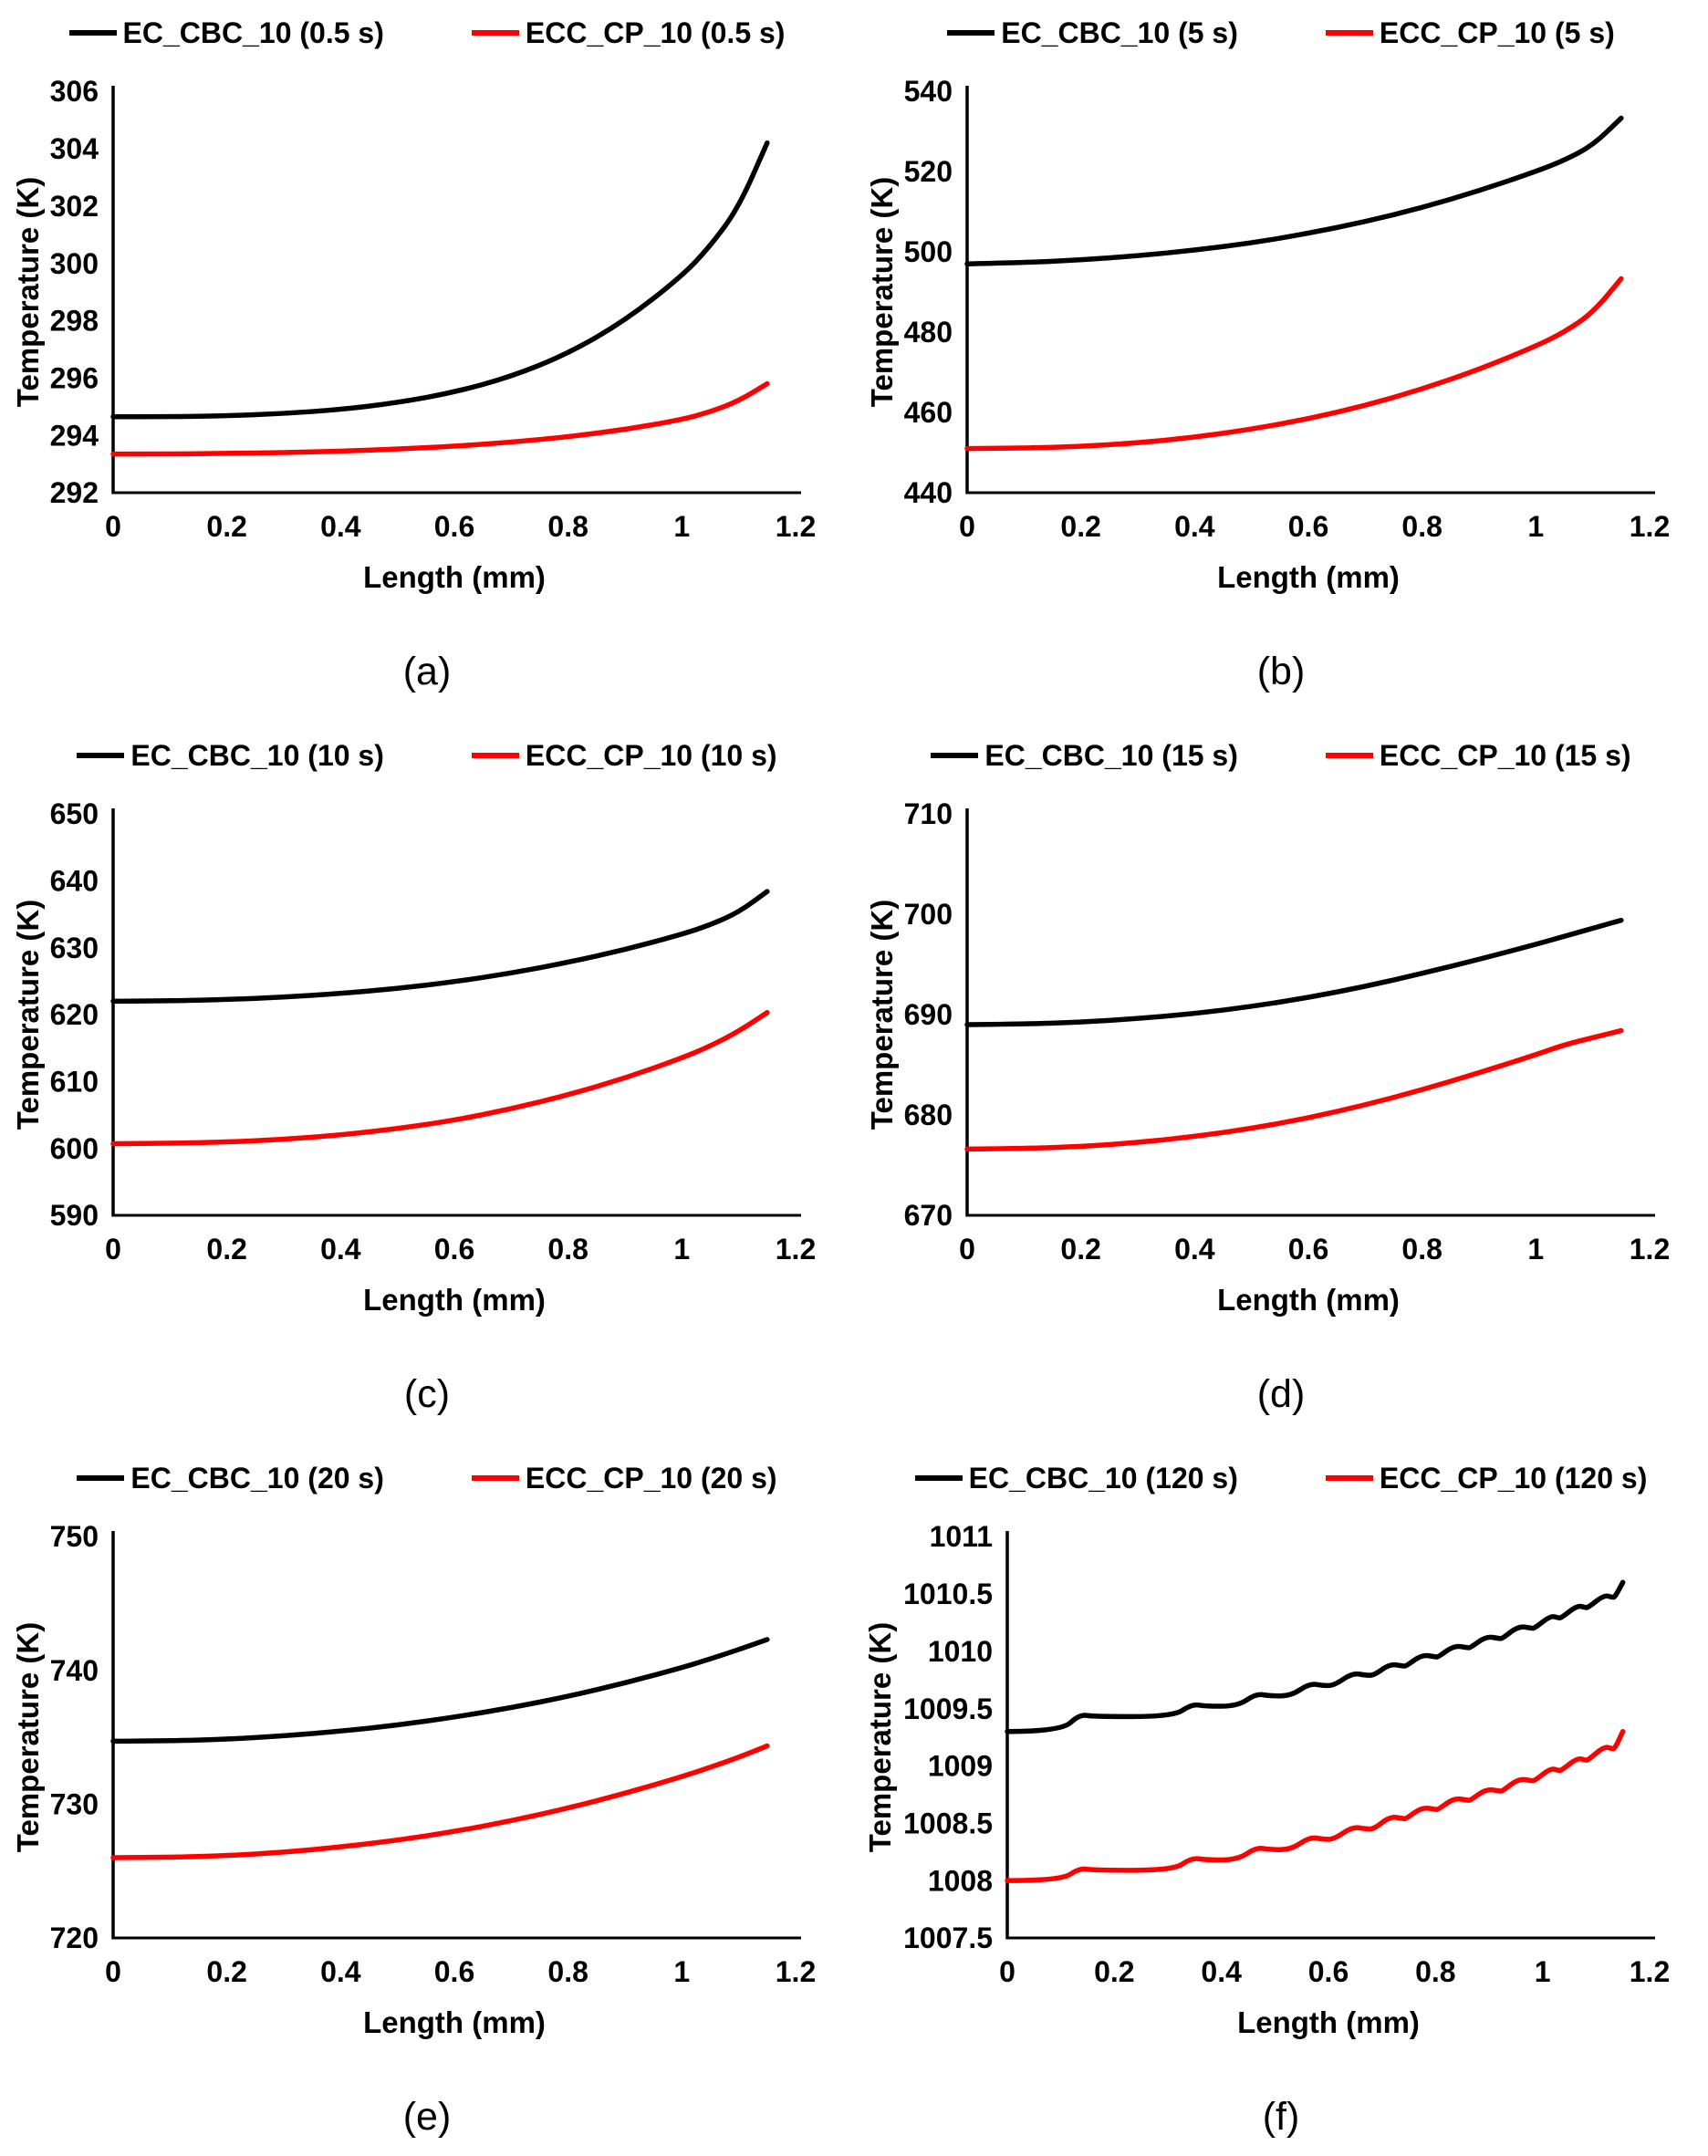  What do you see at coordinates (74, 1537) in the screenshot?
I see `svg-text: 750` at bounding box center [74, 1537].